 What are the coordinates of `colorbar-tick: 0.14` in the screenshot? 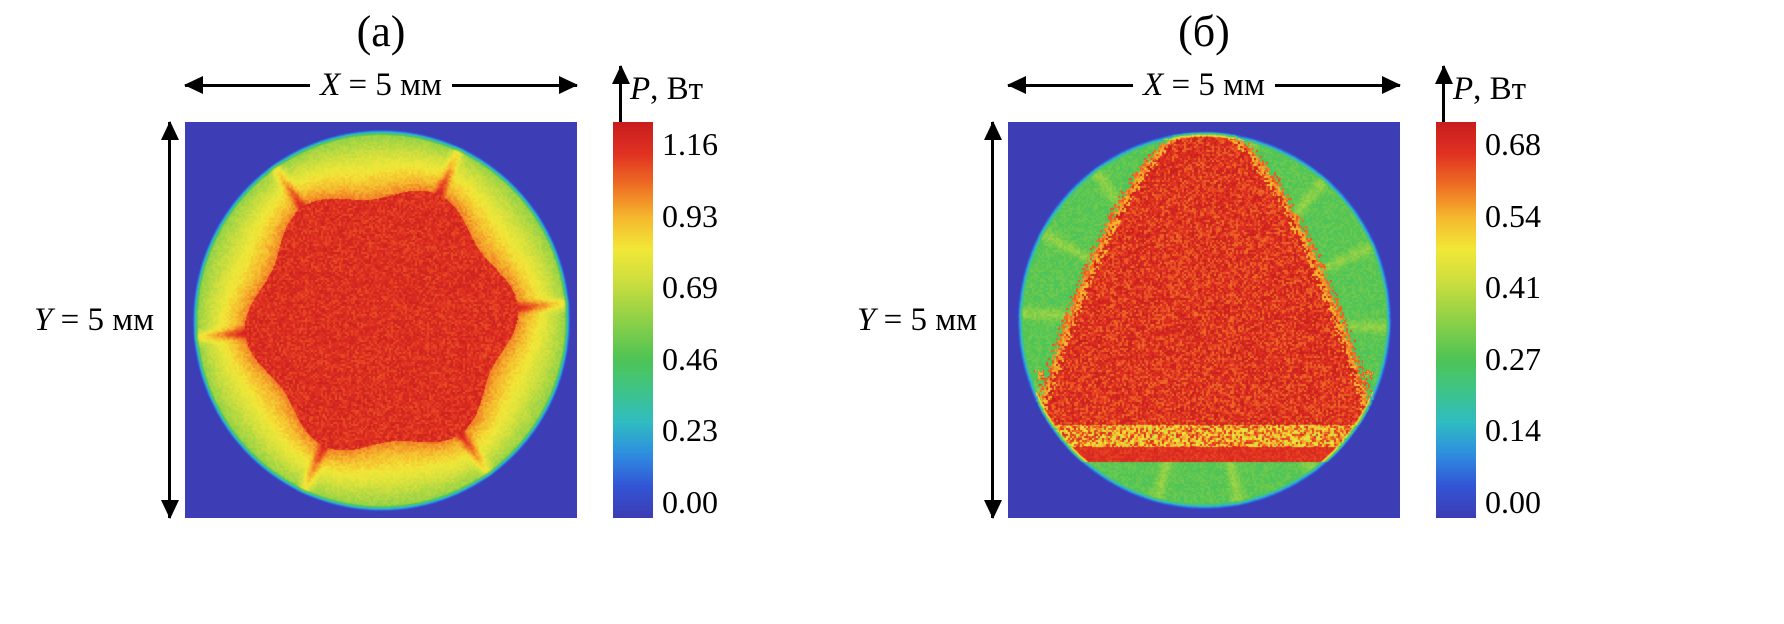 It's located at (1513, 430).